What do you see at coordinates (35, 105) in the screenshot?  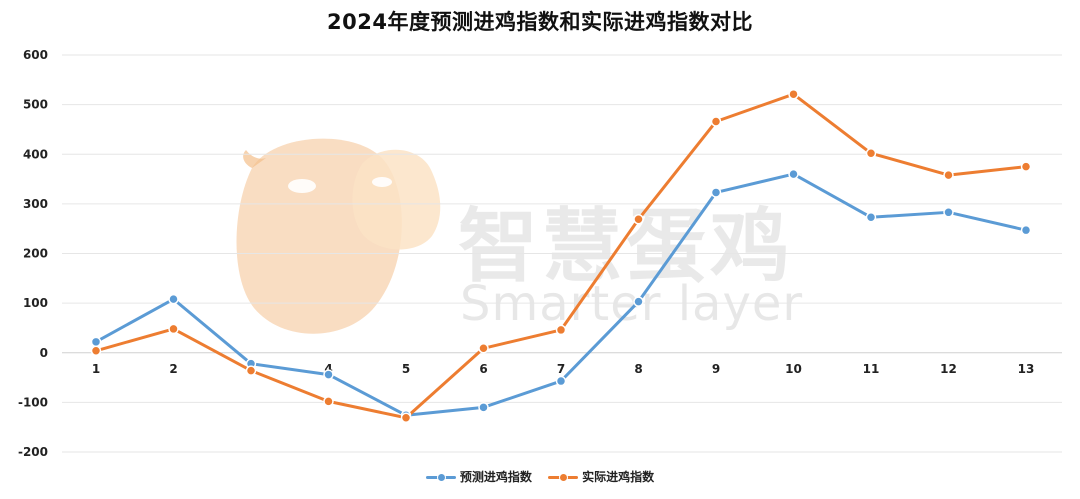 I see `y-tick-label: 500` at bounding box center [35, 105].